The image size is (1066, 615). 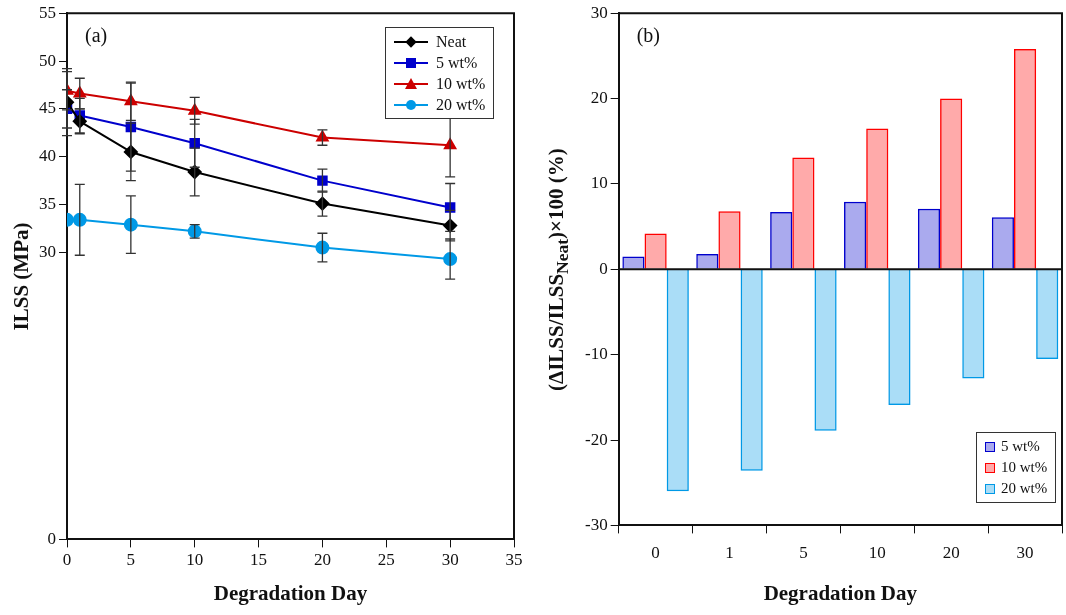 What do you see at coordinates (47, 60) in the screenshot?
I see `y-tick-label: 50` at bounding box center [47, 60].